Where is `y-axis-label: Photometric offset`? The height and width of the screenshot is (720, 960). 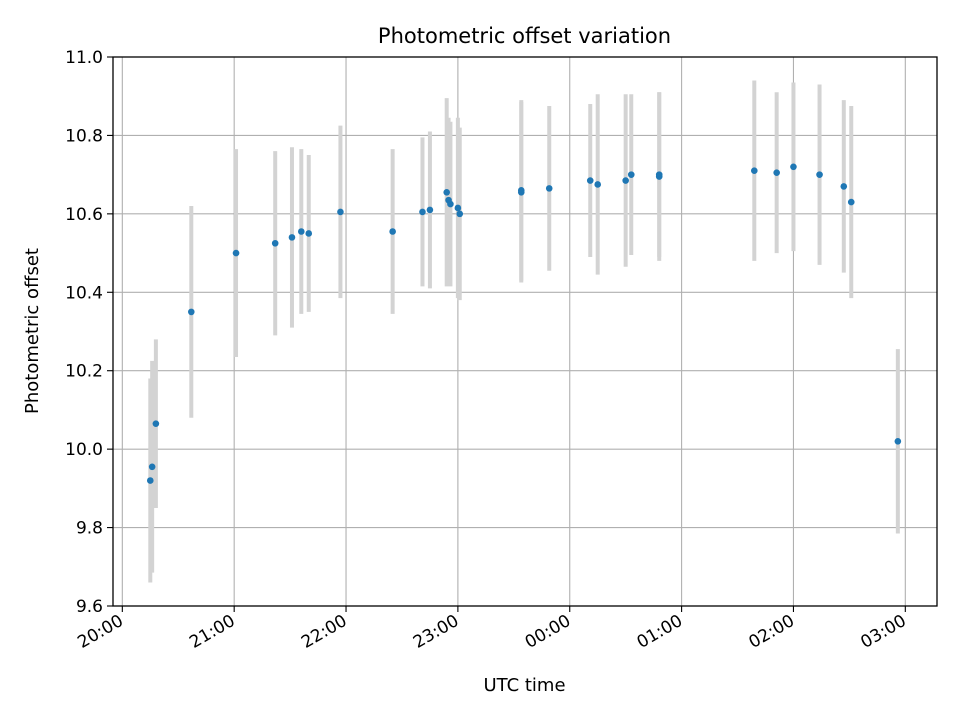 y-axis-label: Photometric offset is located at coordinates (32, 331).